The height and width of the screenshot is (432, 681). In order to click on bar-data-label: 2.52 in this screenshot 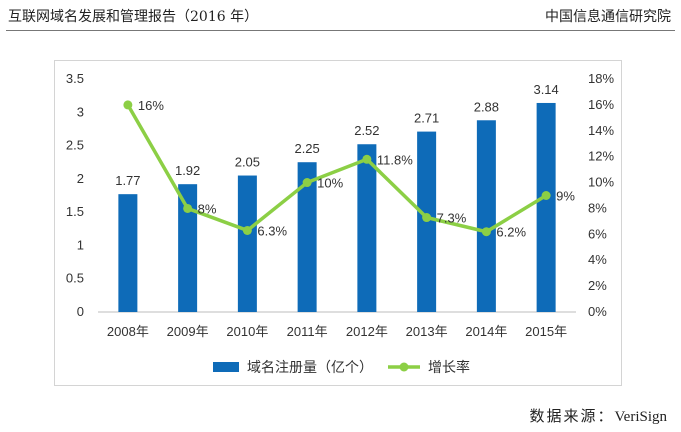, I will do `click(366, 130)`.